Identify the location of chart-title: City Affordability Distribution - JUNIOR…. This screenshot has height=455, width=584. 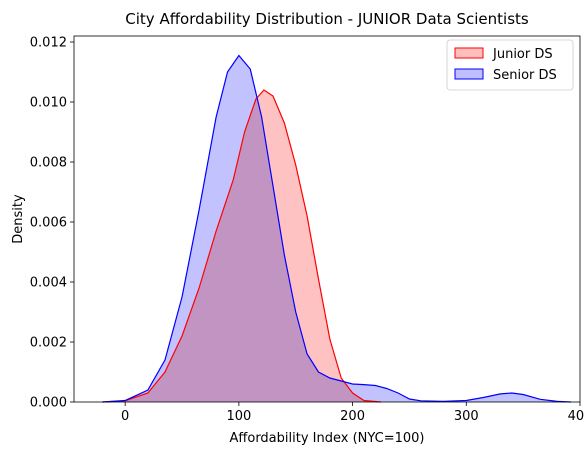
(327, 19).